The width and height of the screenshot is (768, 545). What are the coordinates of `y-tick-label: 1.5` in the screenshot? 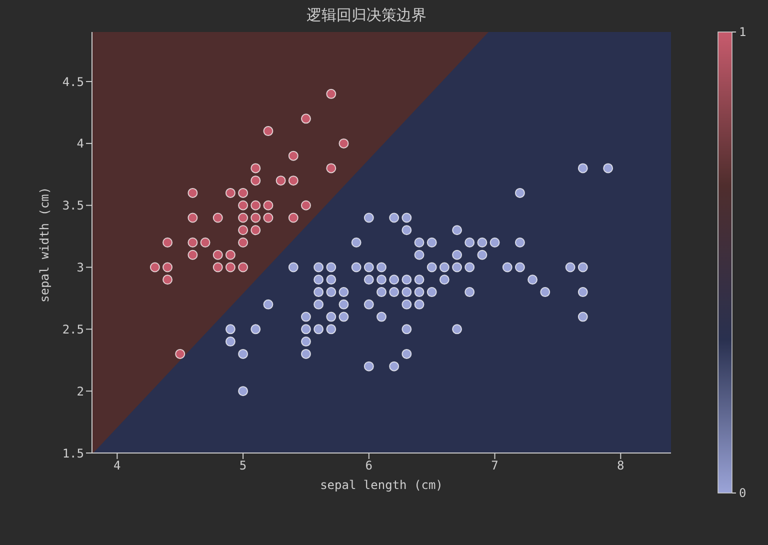 It's located at (73, 453).